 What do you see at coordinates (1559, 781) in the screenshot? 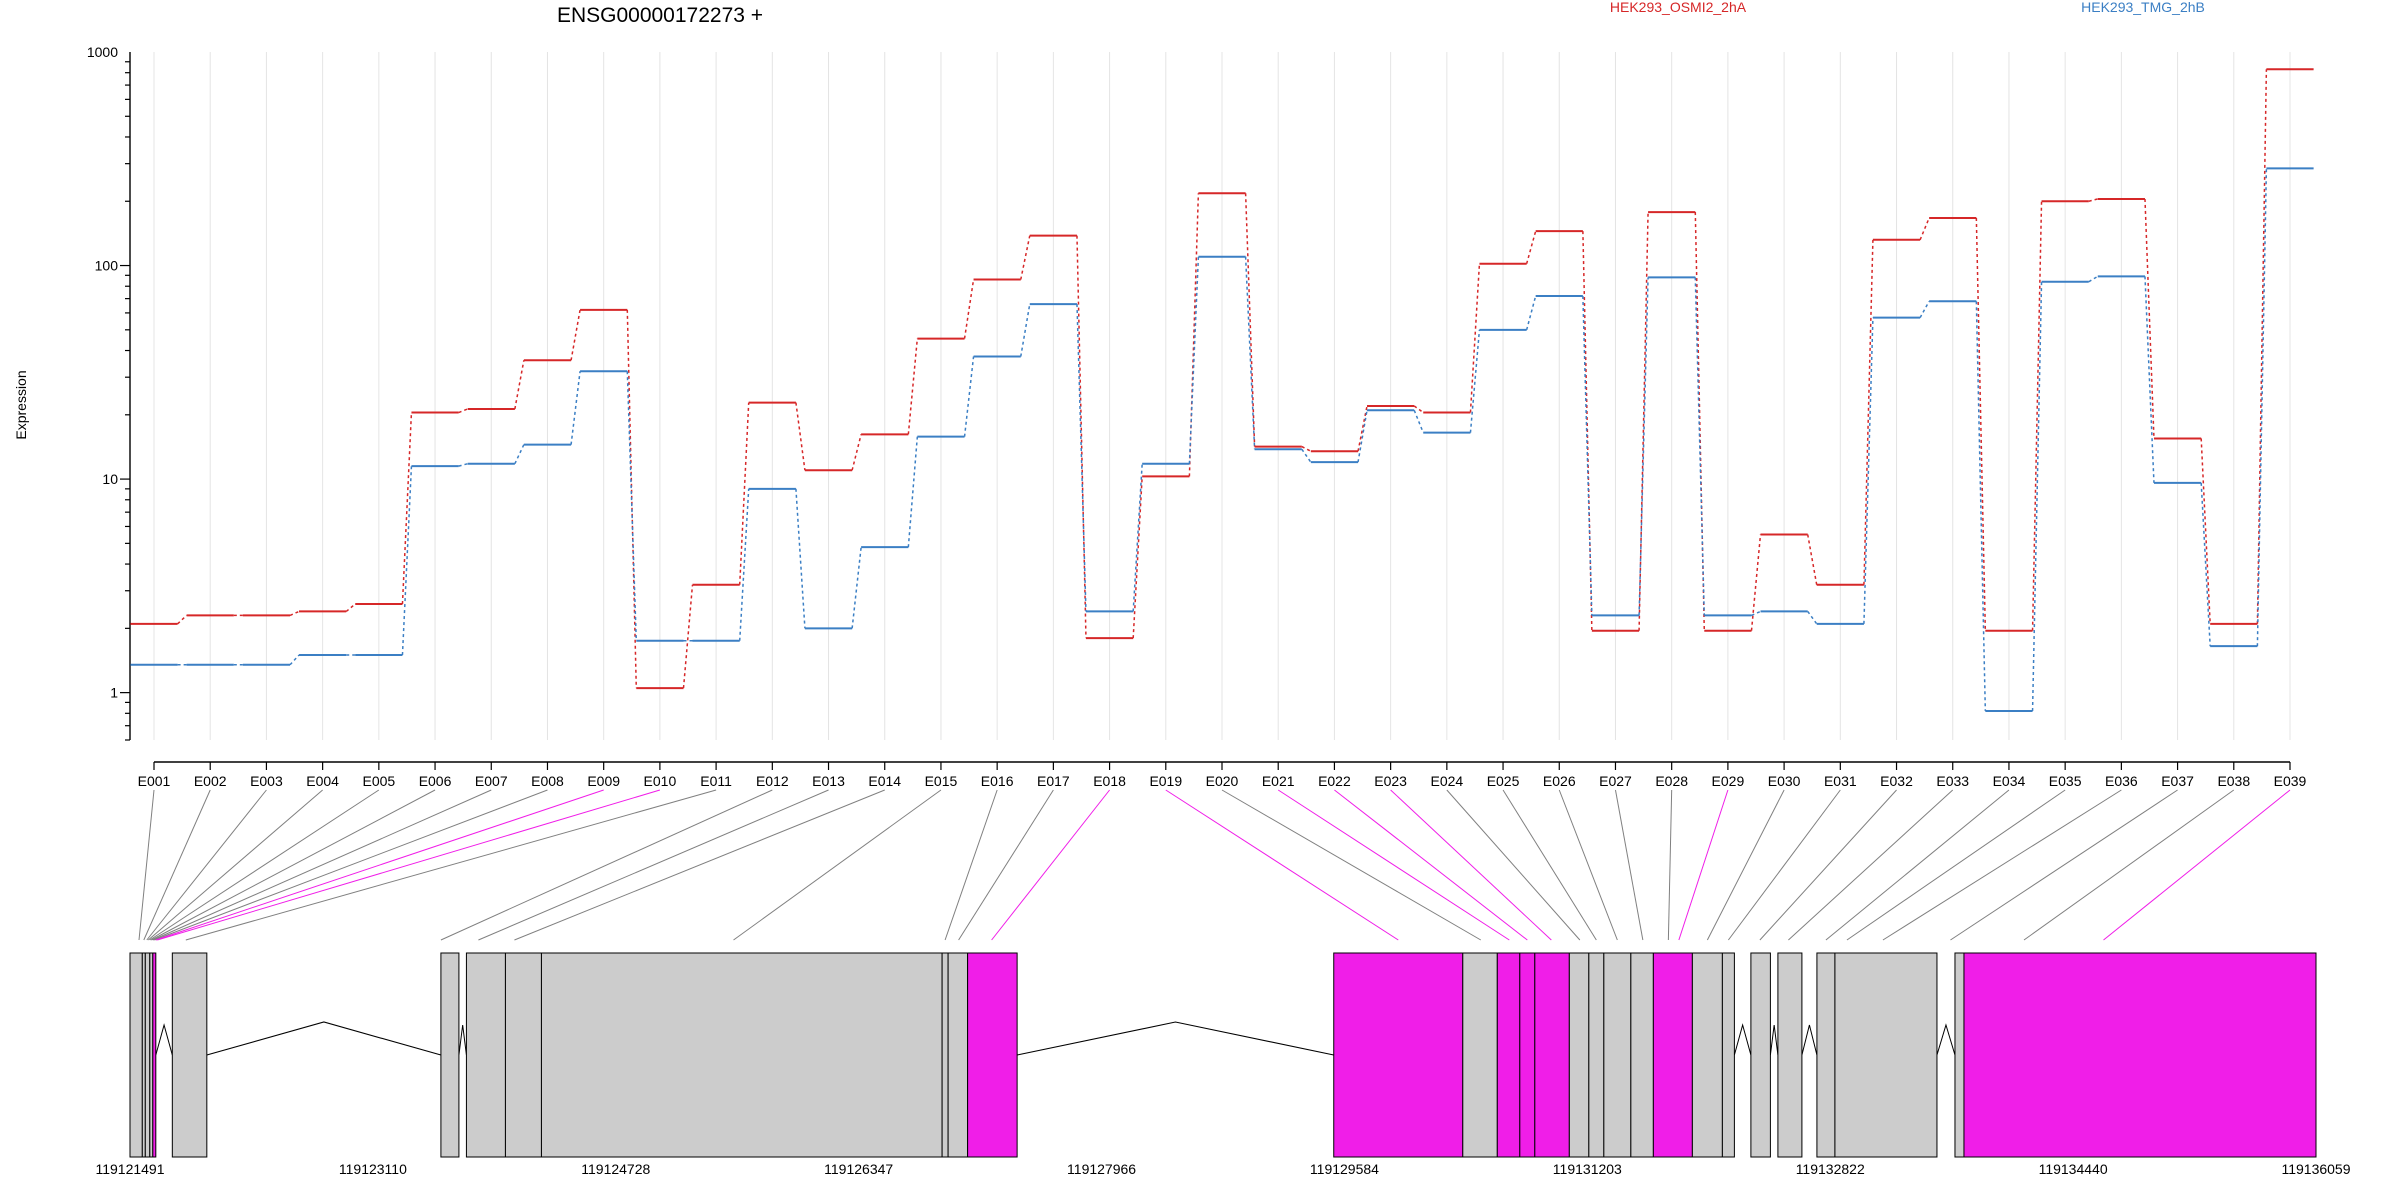
I see `x-tick-label: E026` at bounding box center [1559, 781].